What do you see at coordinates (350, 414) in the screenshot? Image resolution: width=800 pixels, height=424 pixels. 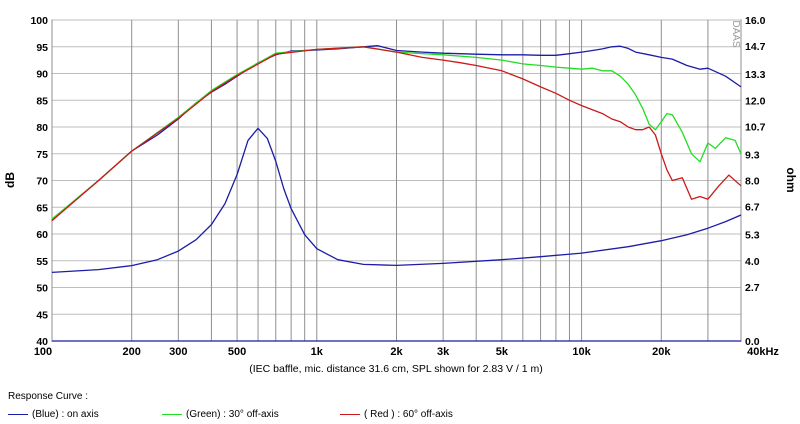 I see `legend-swatch-red` at bounding box center [350, 414].